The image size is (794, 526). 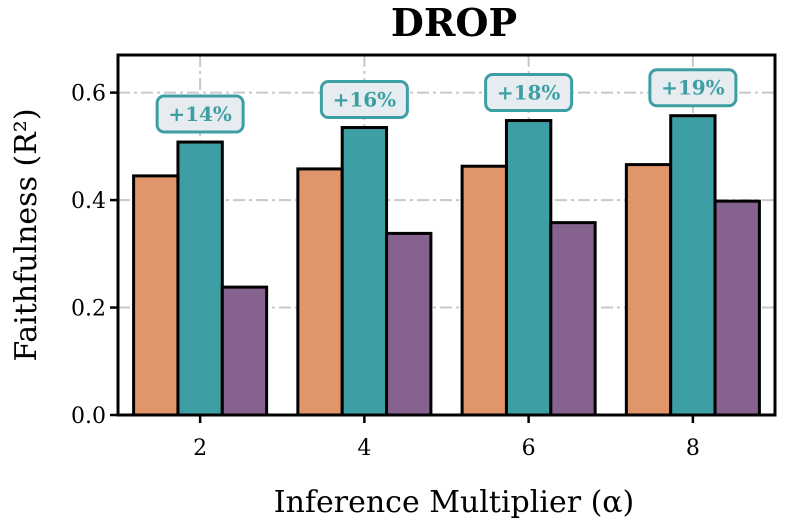 I want to click on x-tick-label: 4, so click(x=364, y=448).